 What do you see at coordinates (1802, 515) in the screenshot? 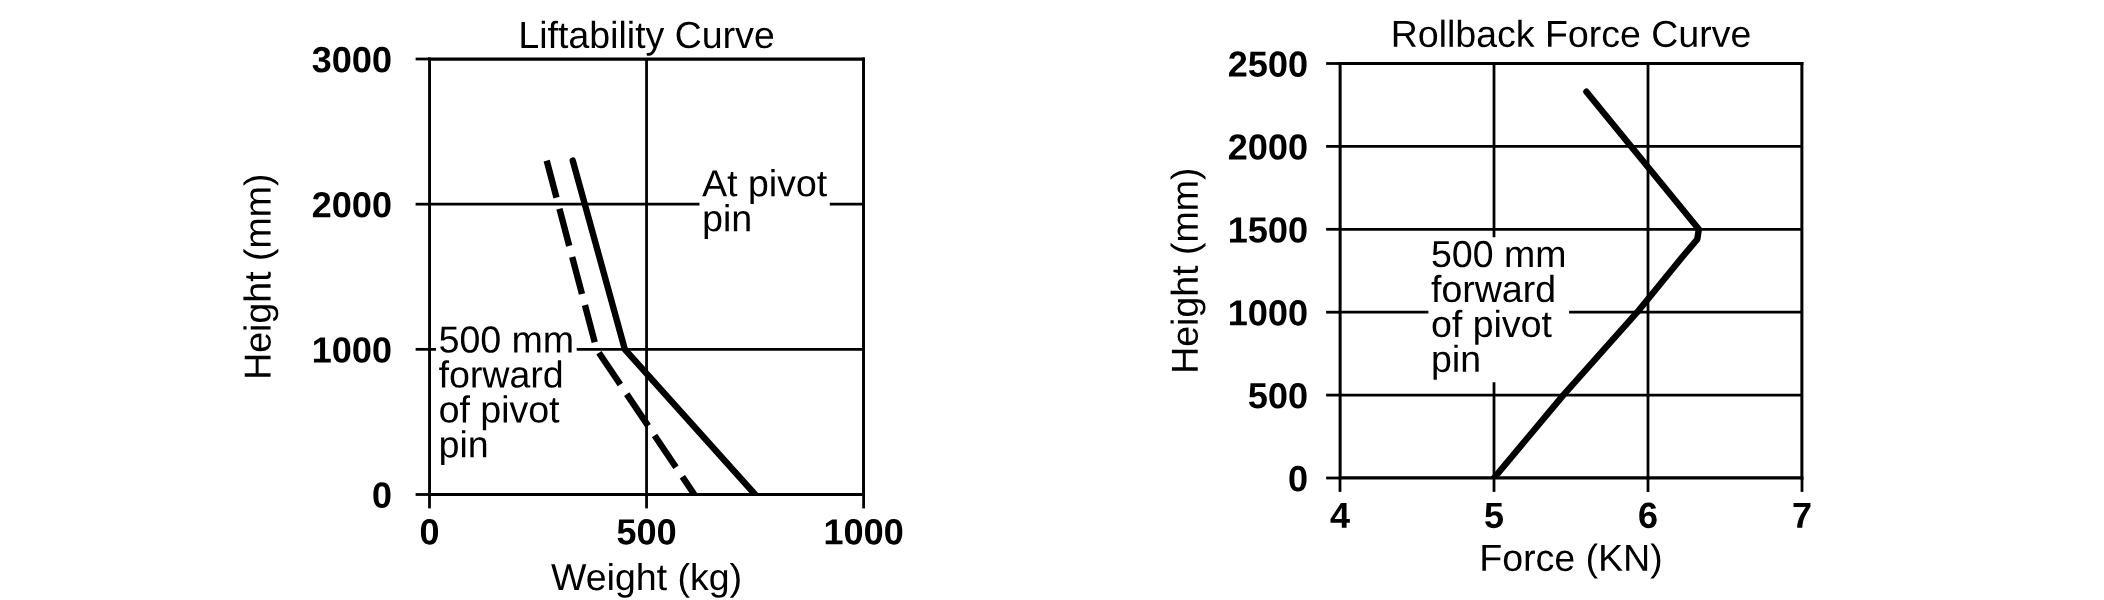
I see `x-tick-label: 7` at bounding box center [1802, 515].